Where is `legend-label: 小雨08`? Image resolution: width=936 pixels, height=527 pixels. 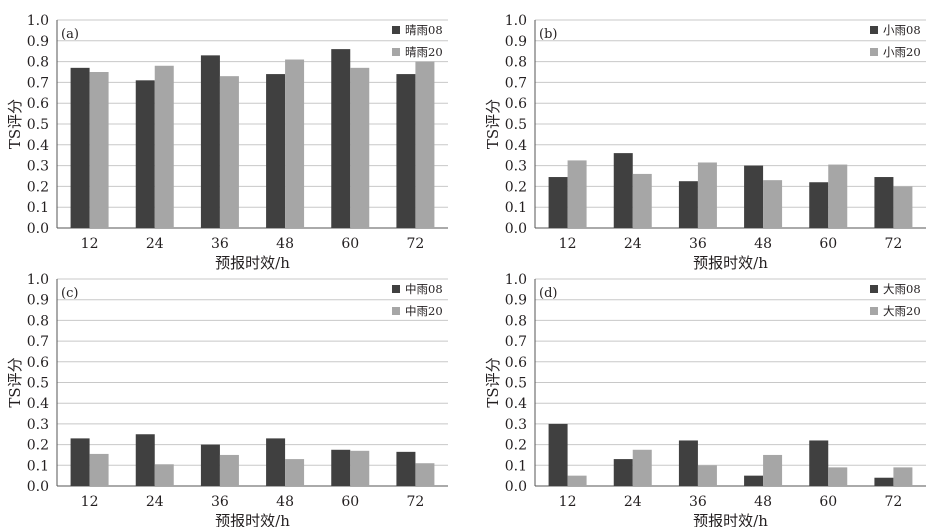 legend-label: 小雨08 is located at coordinates (902, 30).